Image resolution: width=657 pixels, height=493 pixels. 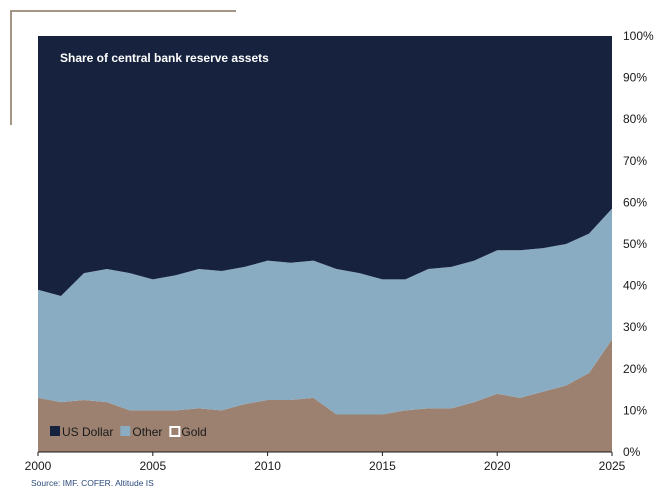 What do you see at coordinates (123, 11) in the screenshot?
I see `frame-accent-top` at bounding box center [123, 11].